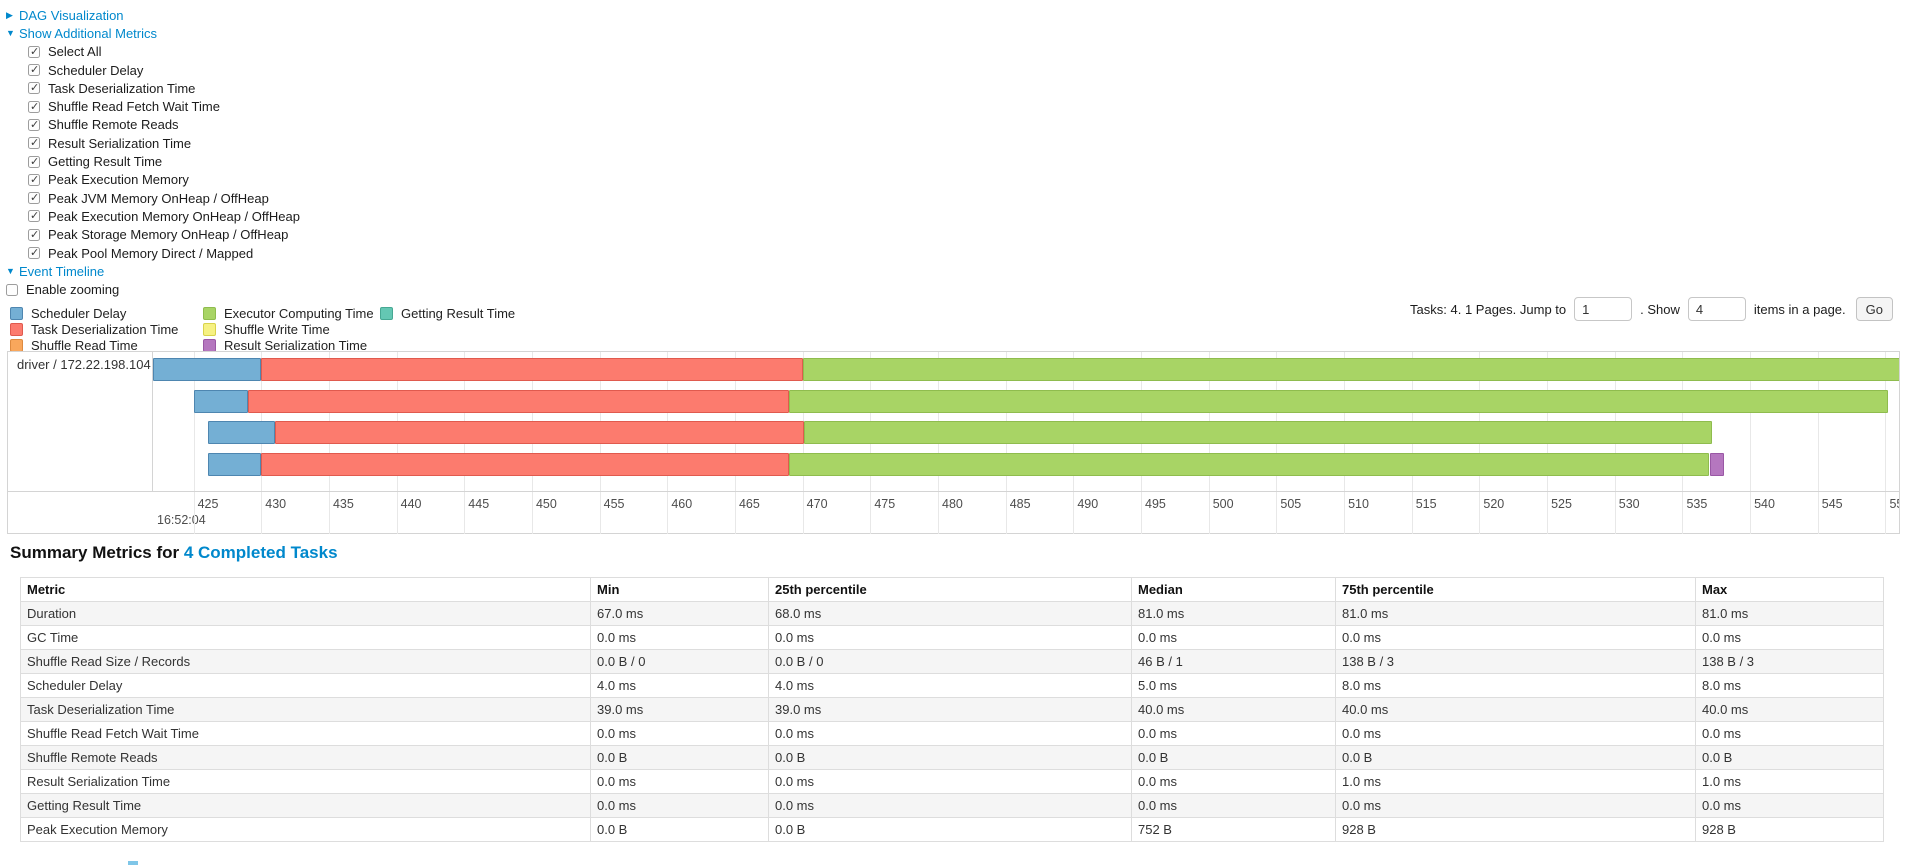  Describe the element at coordinates (952, 637) in the screenshot. I see `summary-table-row: GC Time 0.0 ms 0.0 ms 0.0 ms 0.0 ms 0.0 ms` at that location.